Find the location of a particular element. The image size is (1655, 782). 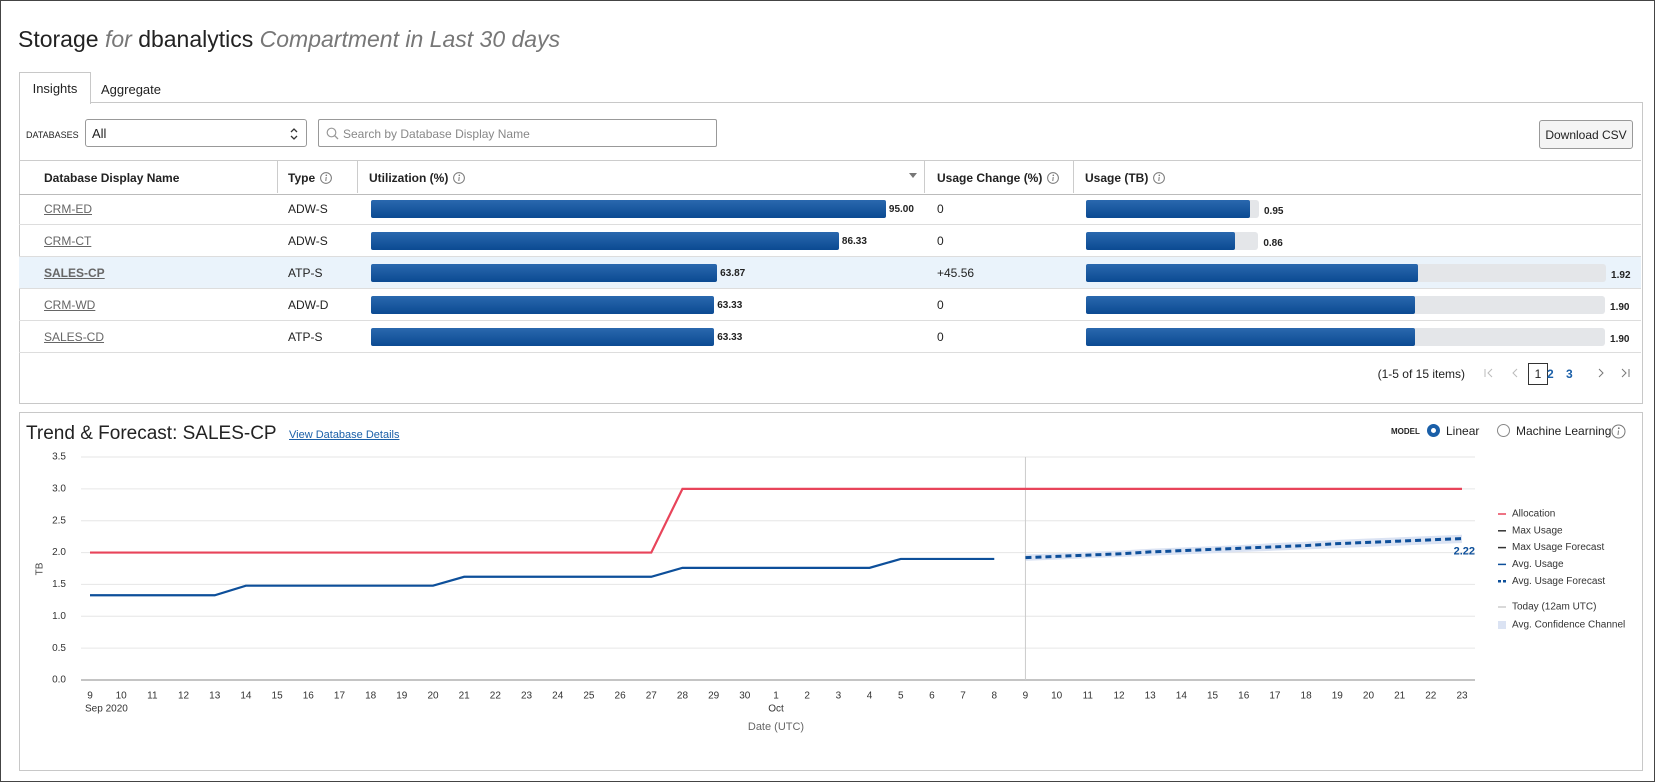

next-page is located at coordinates (1601, 373).